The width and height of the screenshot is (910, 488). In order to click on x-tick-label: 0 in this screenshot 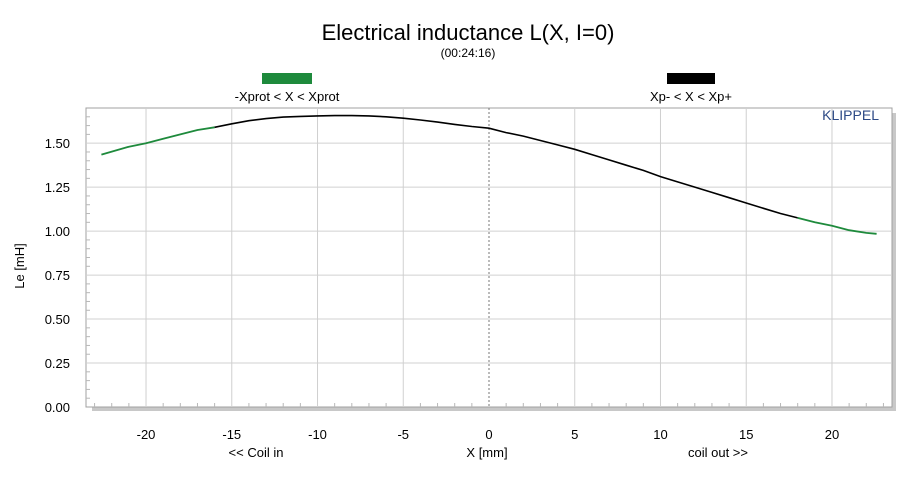, I will do `click(488, 434)`.